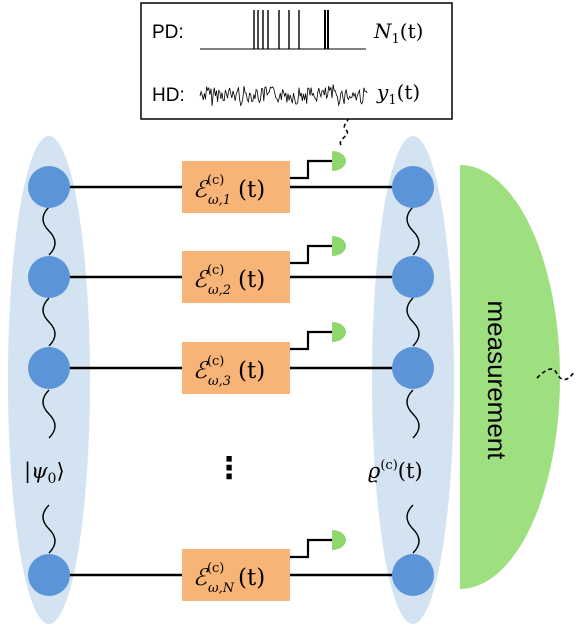 This screenshot has width=579, height=628. Describe the element at coordinates (395, 470) in the screenshot. I see `conditional-state-label: ϱ(c)(t)` at that location.